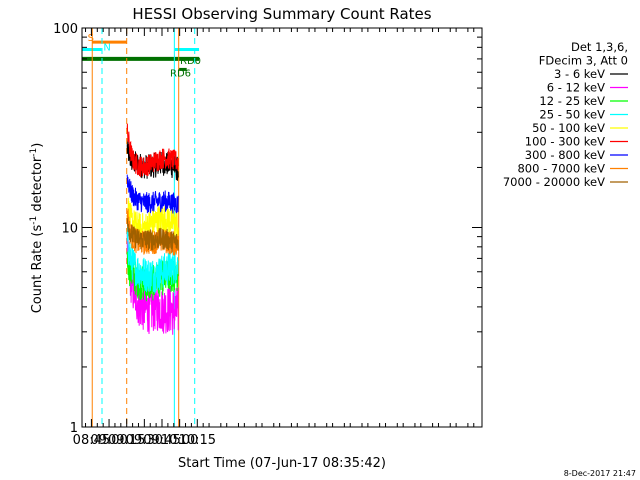  I want to click on x-tick-label-0: 08:45, so click(91, 440).